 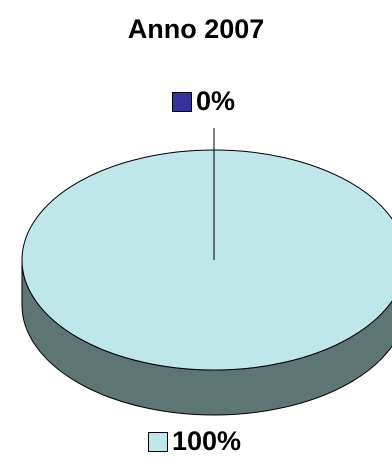 What do you see at coordinates (196, 29) in the screenshot?
I see `chart-title: Anno 2007` at bounding box center [196, 29].